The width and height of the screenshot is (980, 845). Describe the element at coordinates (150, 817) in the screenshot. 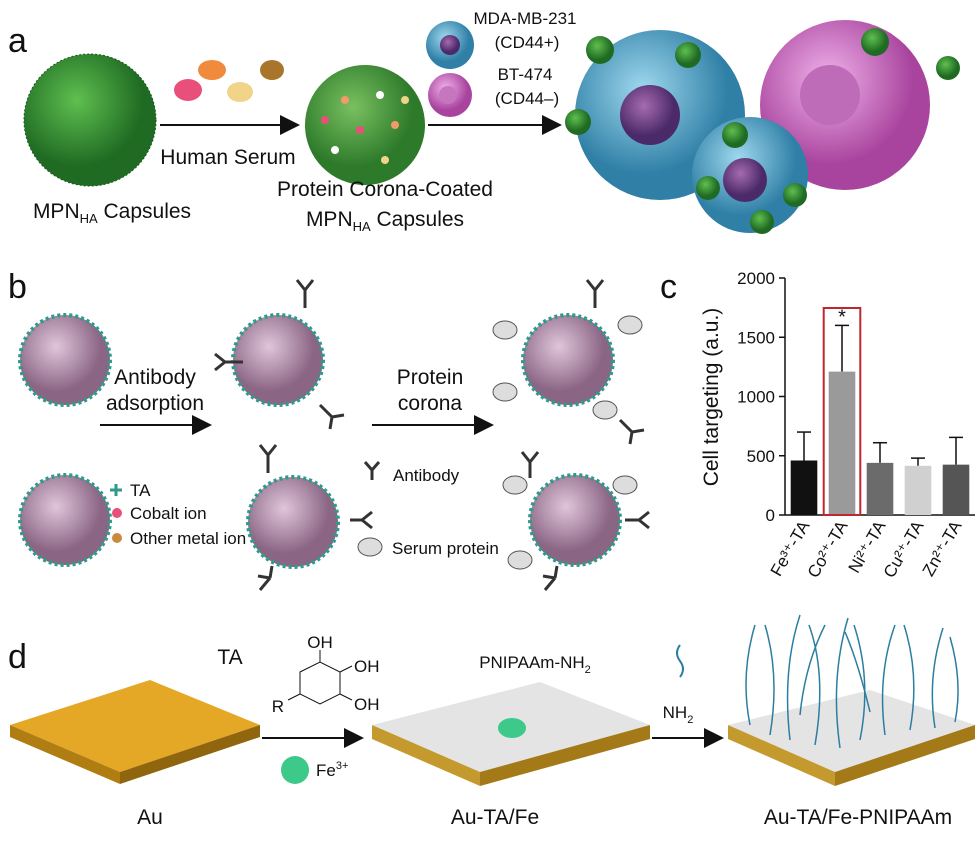

I see `substrate-label: Au` at that location.